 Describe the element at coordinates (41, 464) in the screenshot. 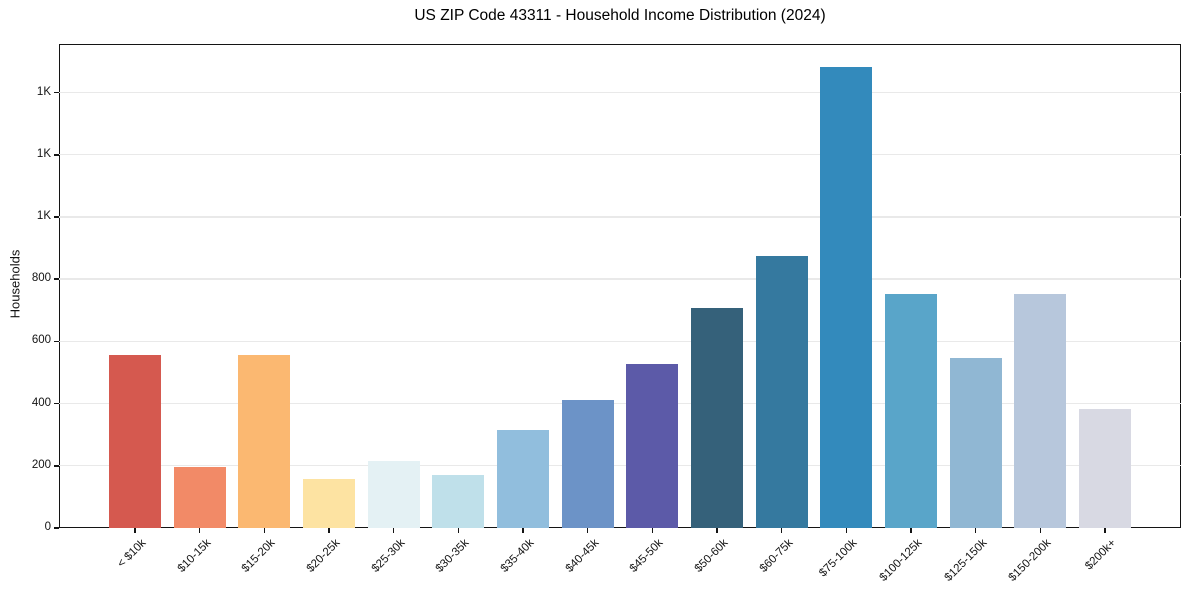

I see `y-tick-label: 200` at that location.